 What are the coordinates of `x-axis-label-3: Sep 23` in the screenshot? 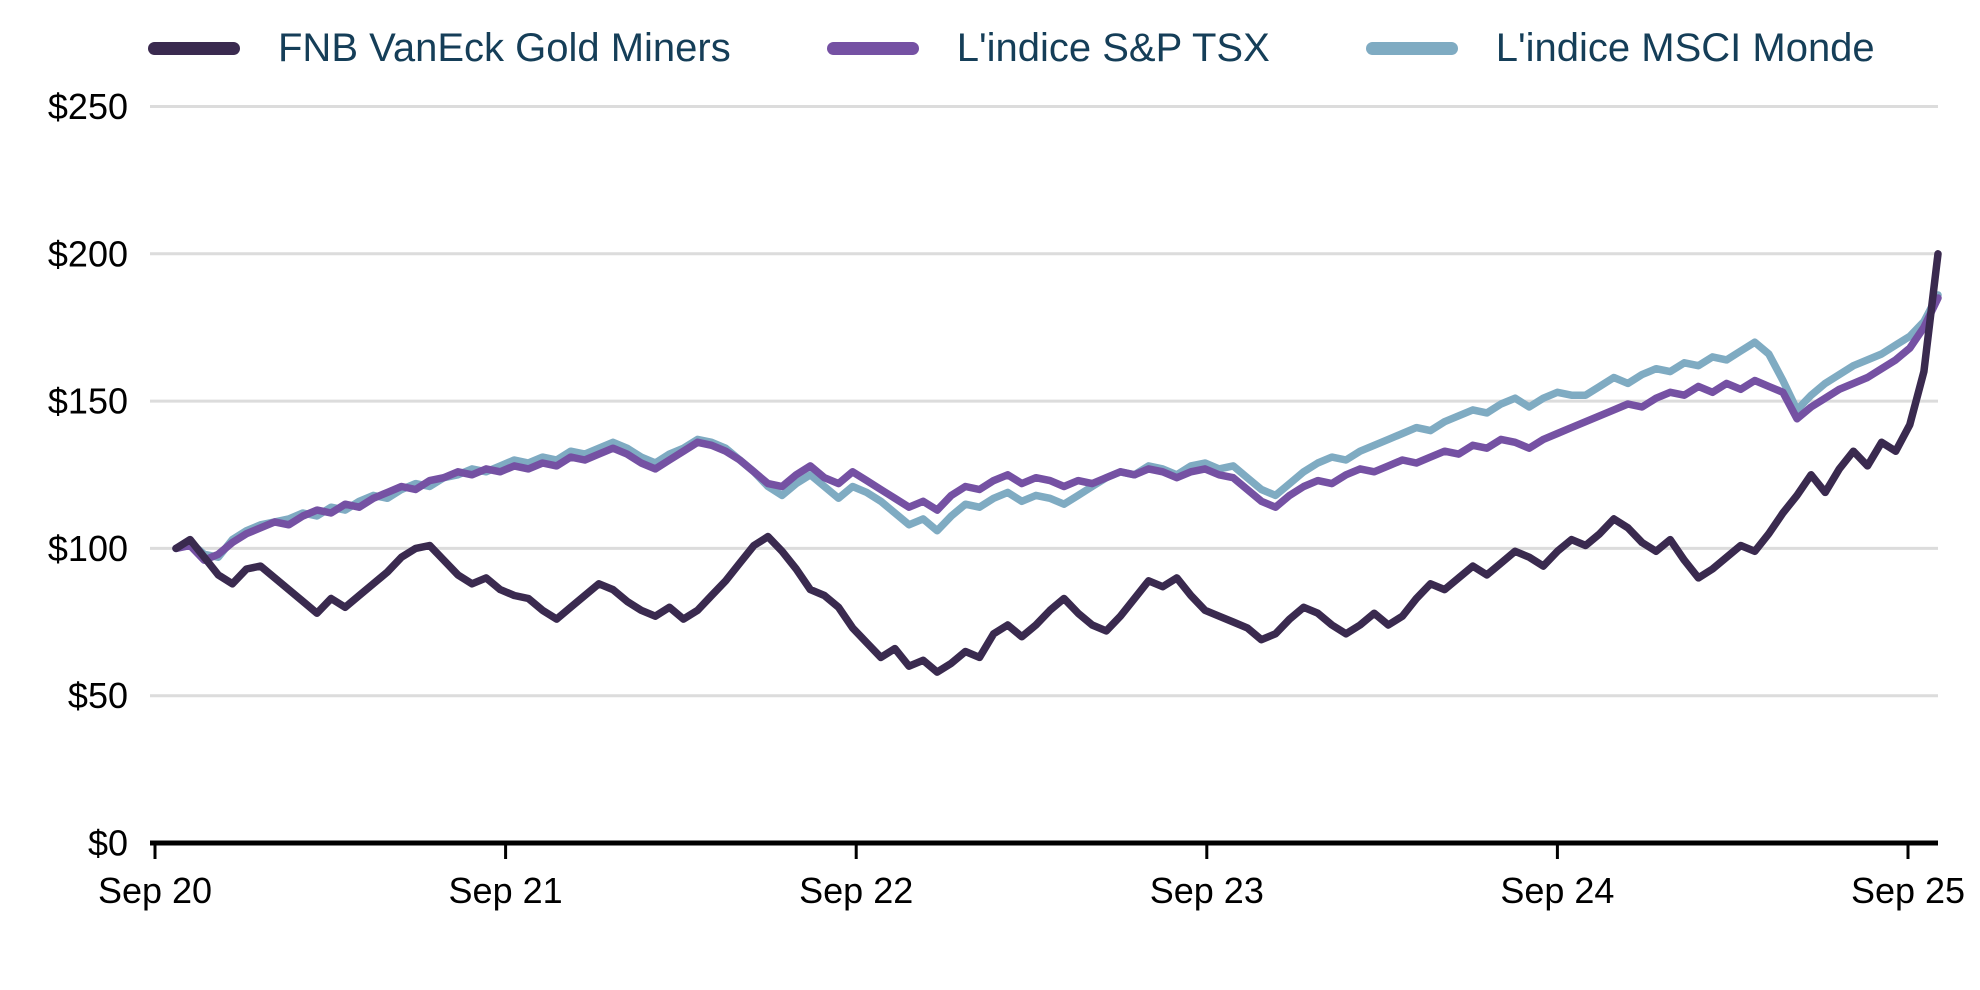 It's located at (1207, 890).